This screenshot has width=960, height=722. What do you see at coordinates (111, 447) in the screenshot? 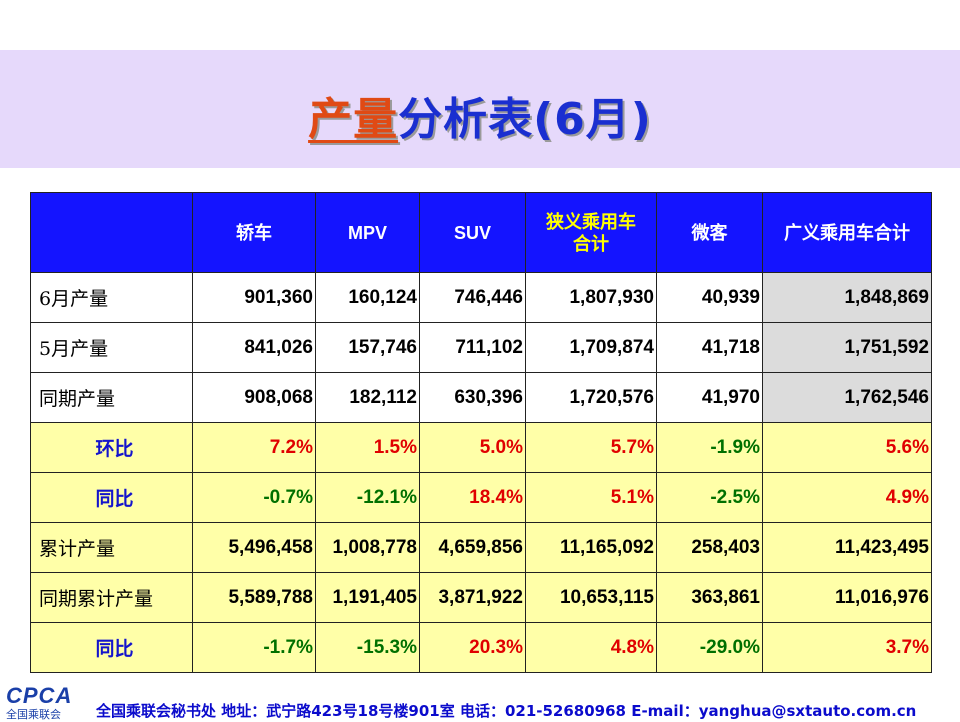
I see `row-label: 环比` at bounding box center [111, 447].